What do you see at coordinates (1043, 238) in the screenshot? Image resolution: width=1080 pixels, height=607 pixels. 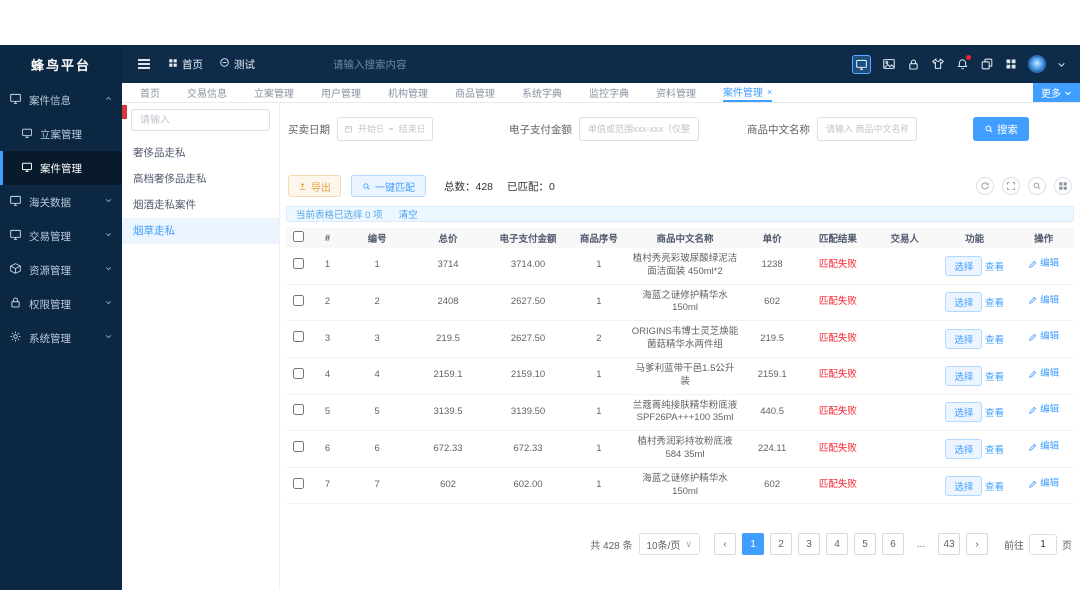 I see `col-action: 操作` at bounding box center [1043, 238].